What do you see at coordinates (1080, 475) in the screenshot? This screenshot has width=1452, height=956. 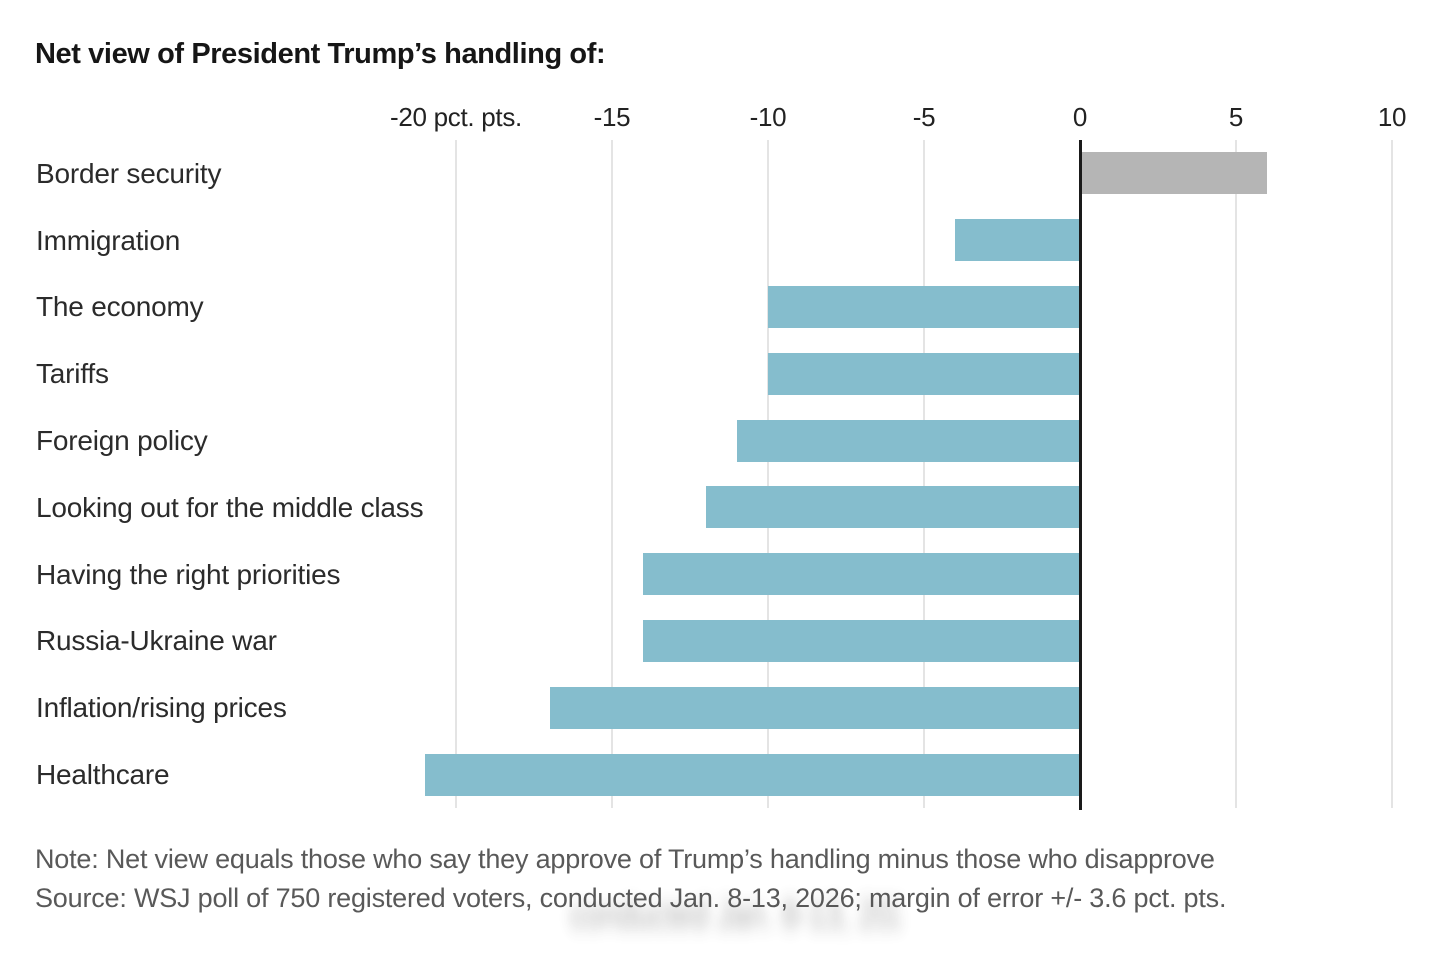 I see `zero-axis-line` at bounding box center [1080, 475].